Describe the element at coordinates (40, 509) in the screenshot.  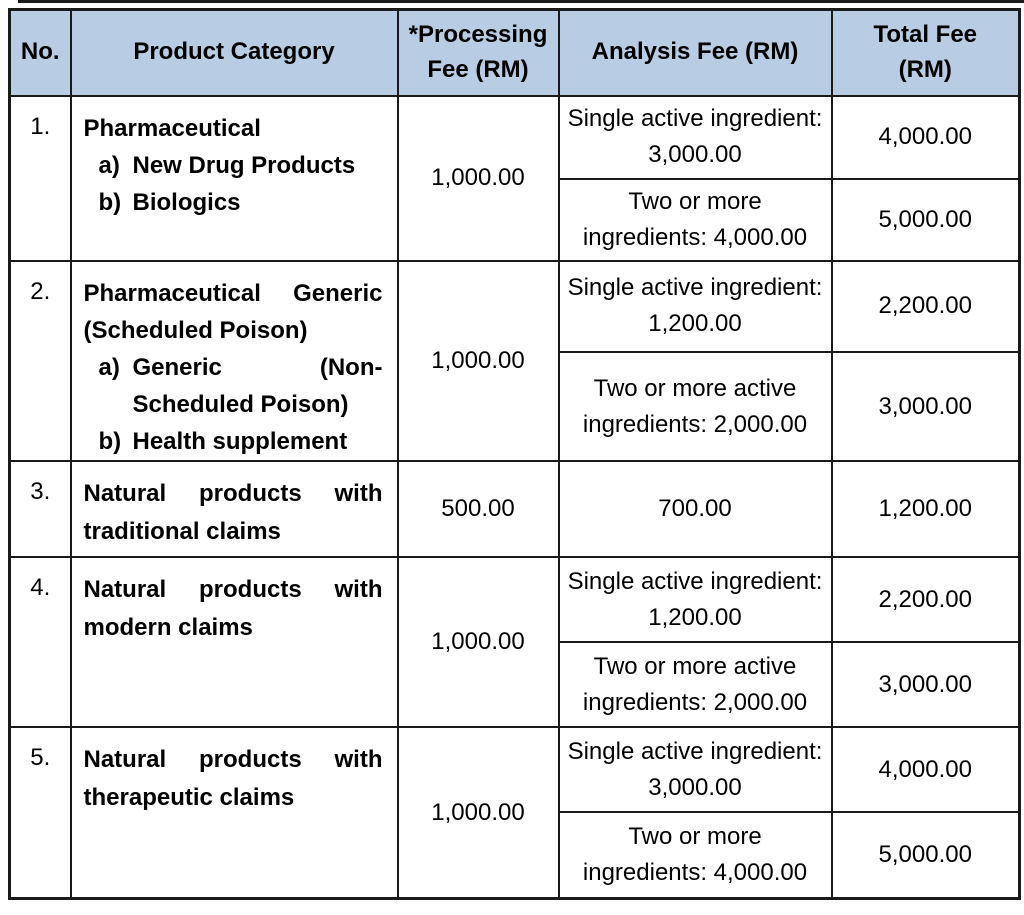
I see `row-number-cell: 3.` at that location.